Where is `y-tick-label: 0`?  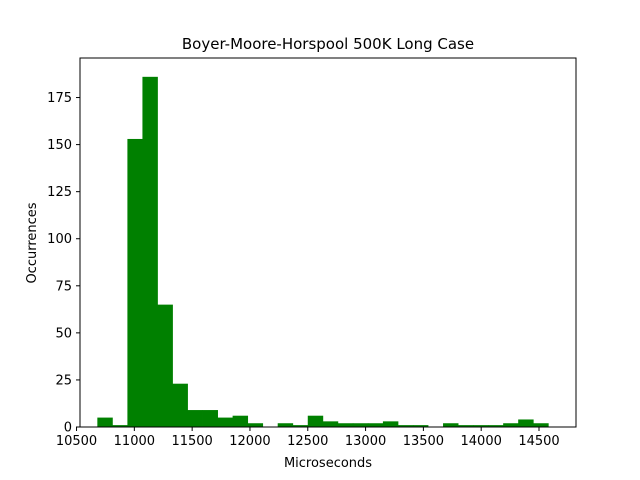 y-tick-label: 0 is located at coordinates (68, 428).